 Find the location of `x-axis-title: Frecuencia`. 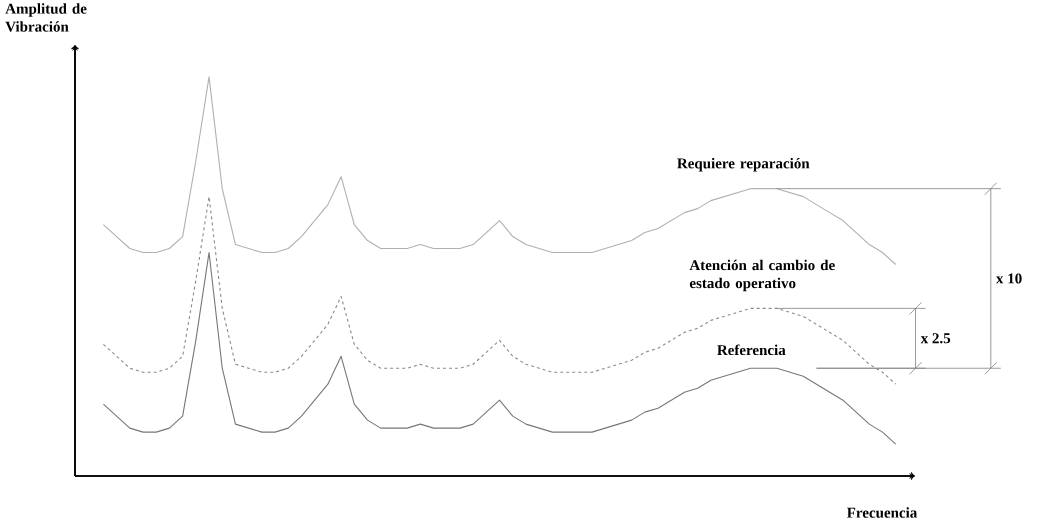

x-axis-title: Frecuencia is located at coordinates (882, 512).